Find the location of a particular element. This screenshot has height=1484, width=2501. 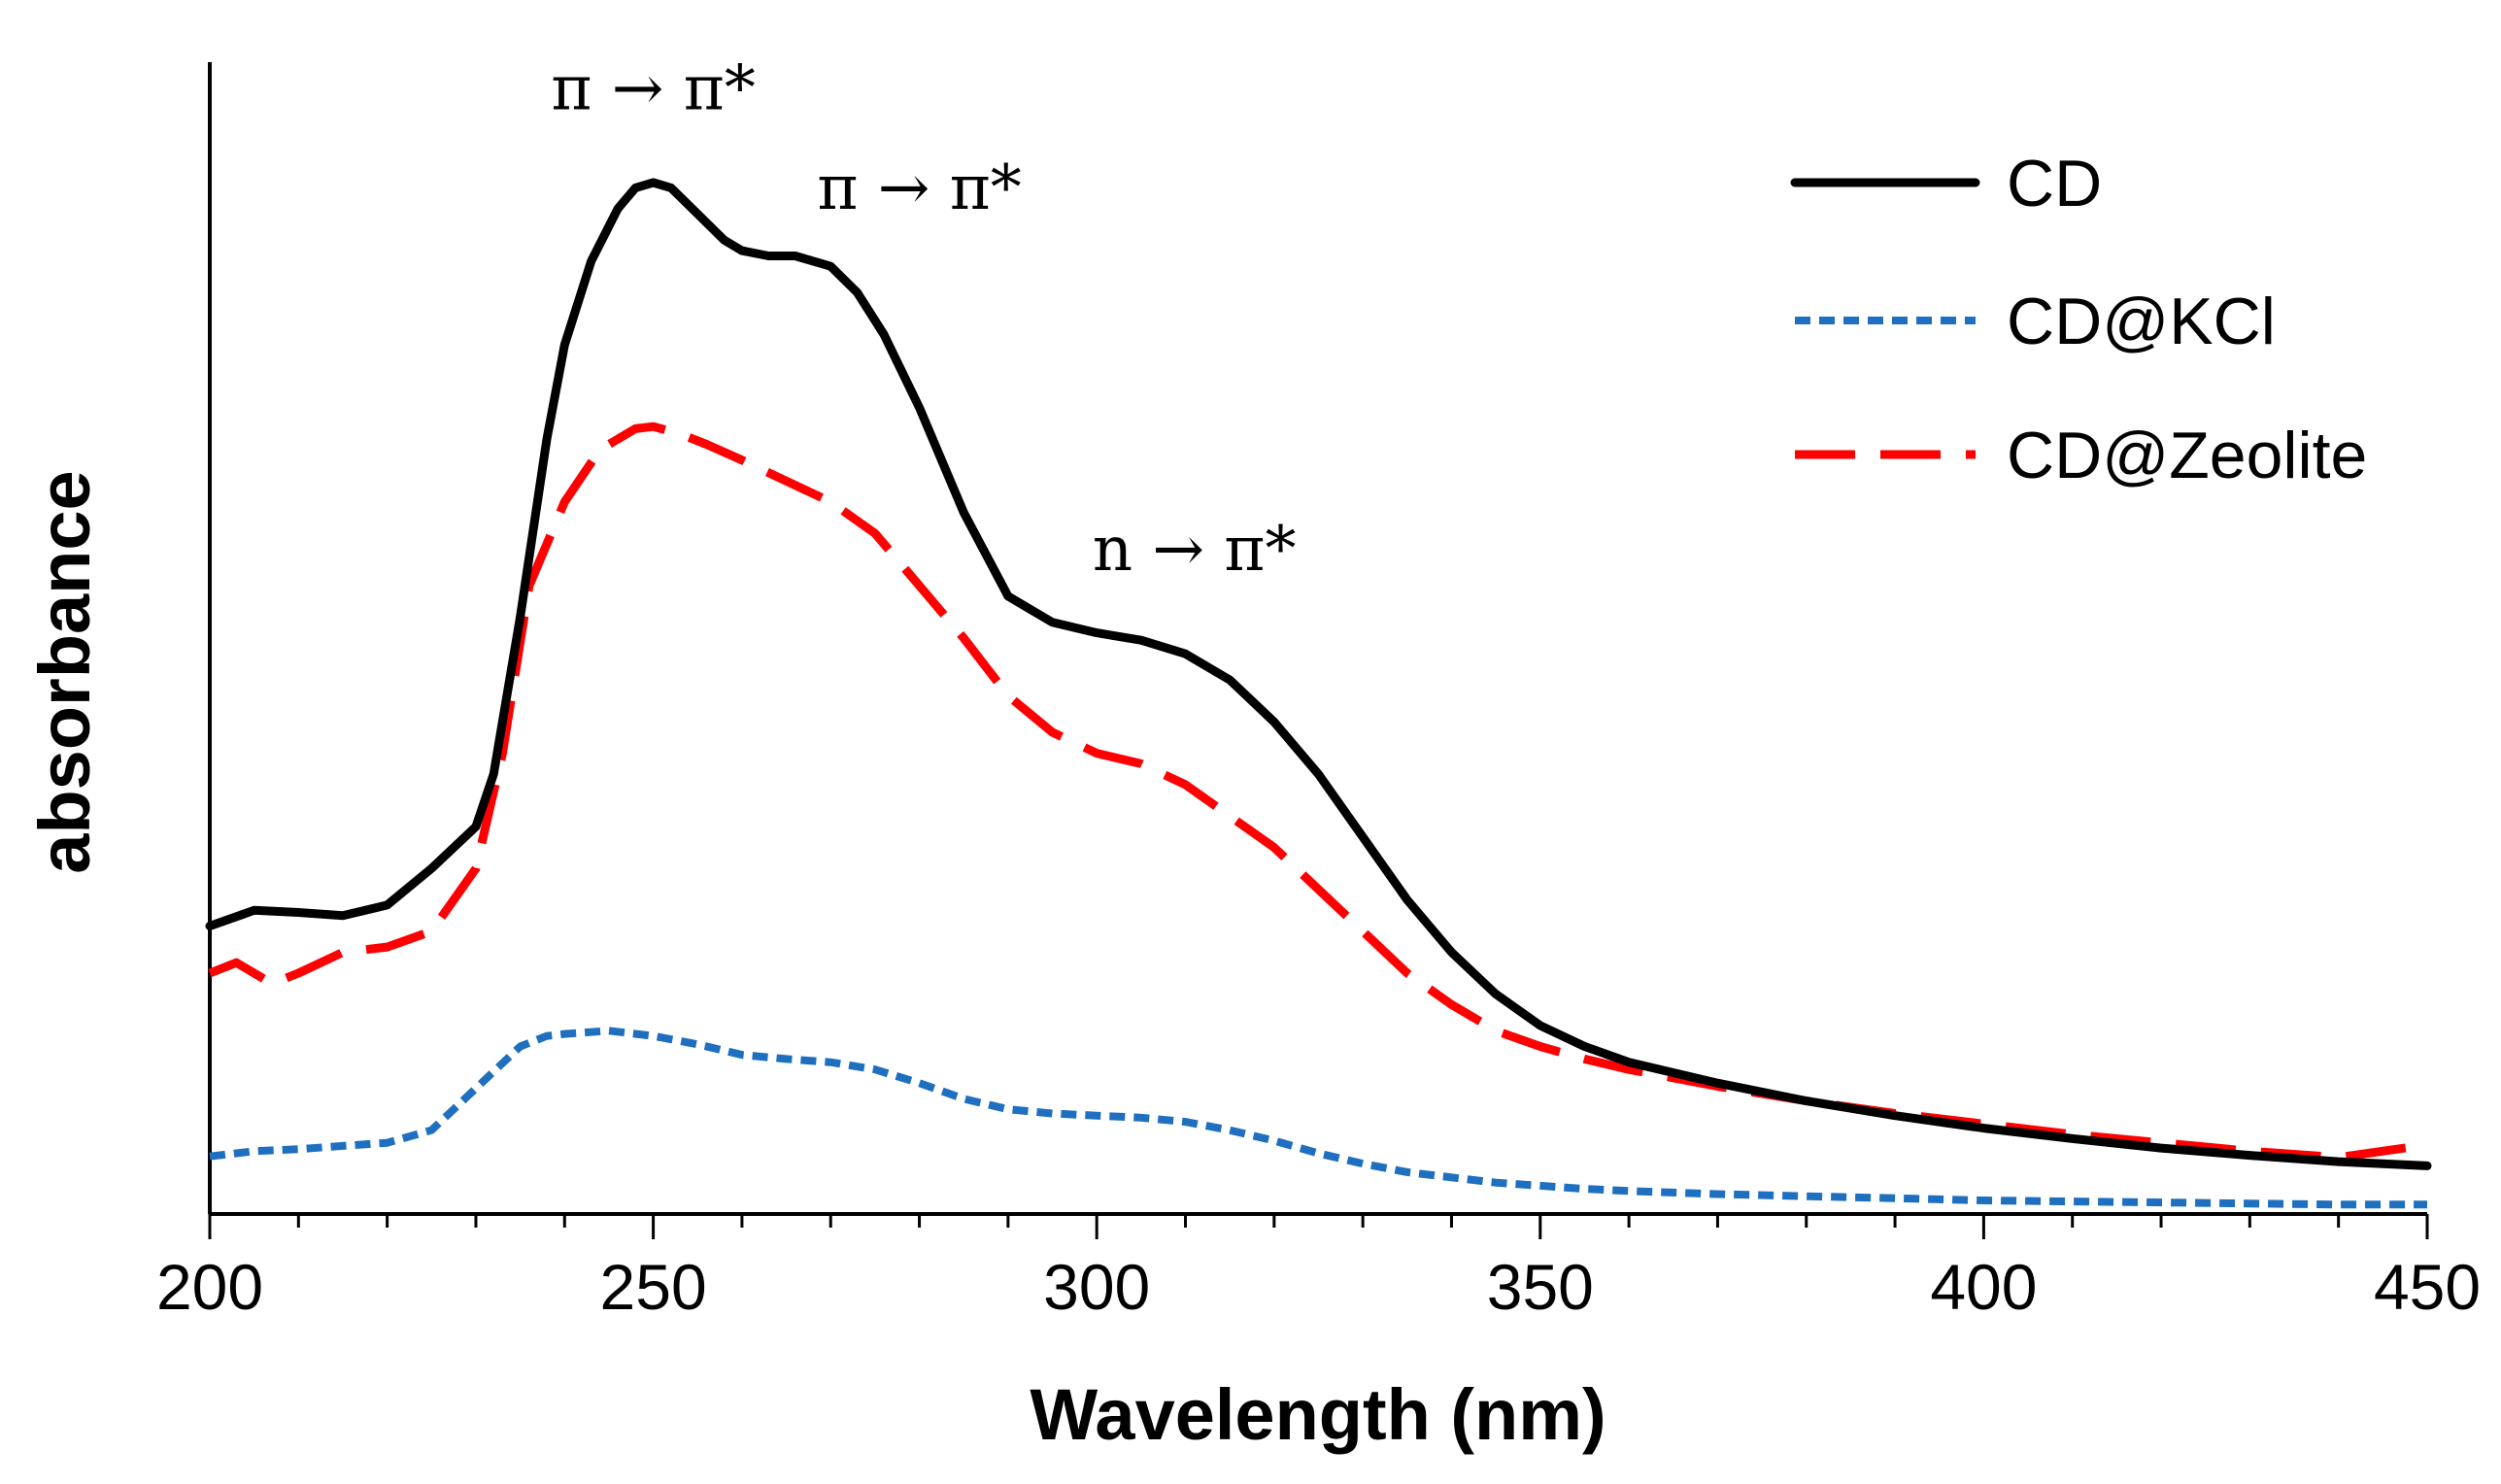

x-tick-label: 200 is located at coordinates (209, 1287).